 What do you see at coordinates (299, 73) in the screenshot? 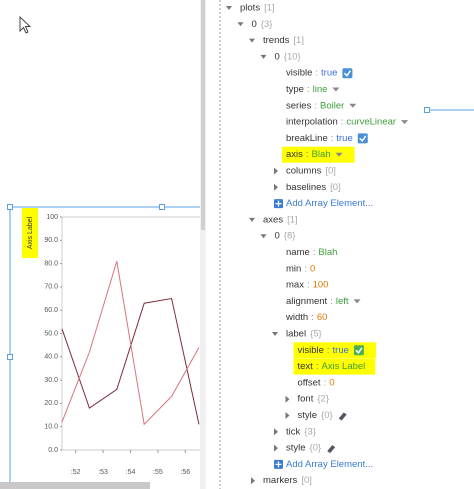
I see `property-key: visible` at bounding box center [299, 73].